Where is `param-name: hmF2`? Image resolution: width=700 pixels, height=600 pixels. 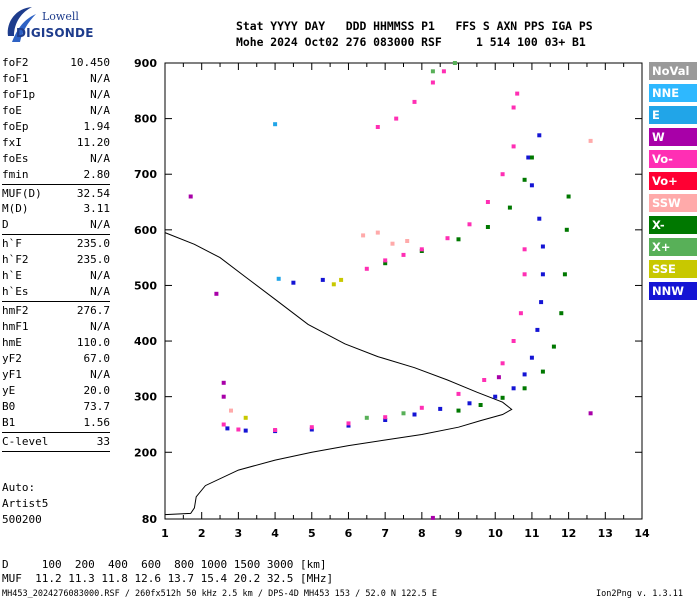 param-name: hmF2 is located at coordinates (15, 311).